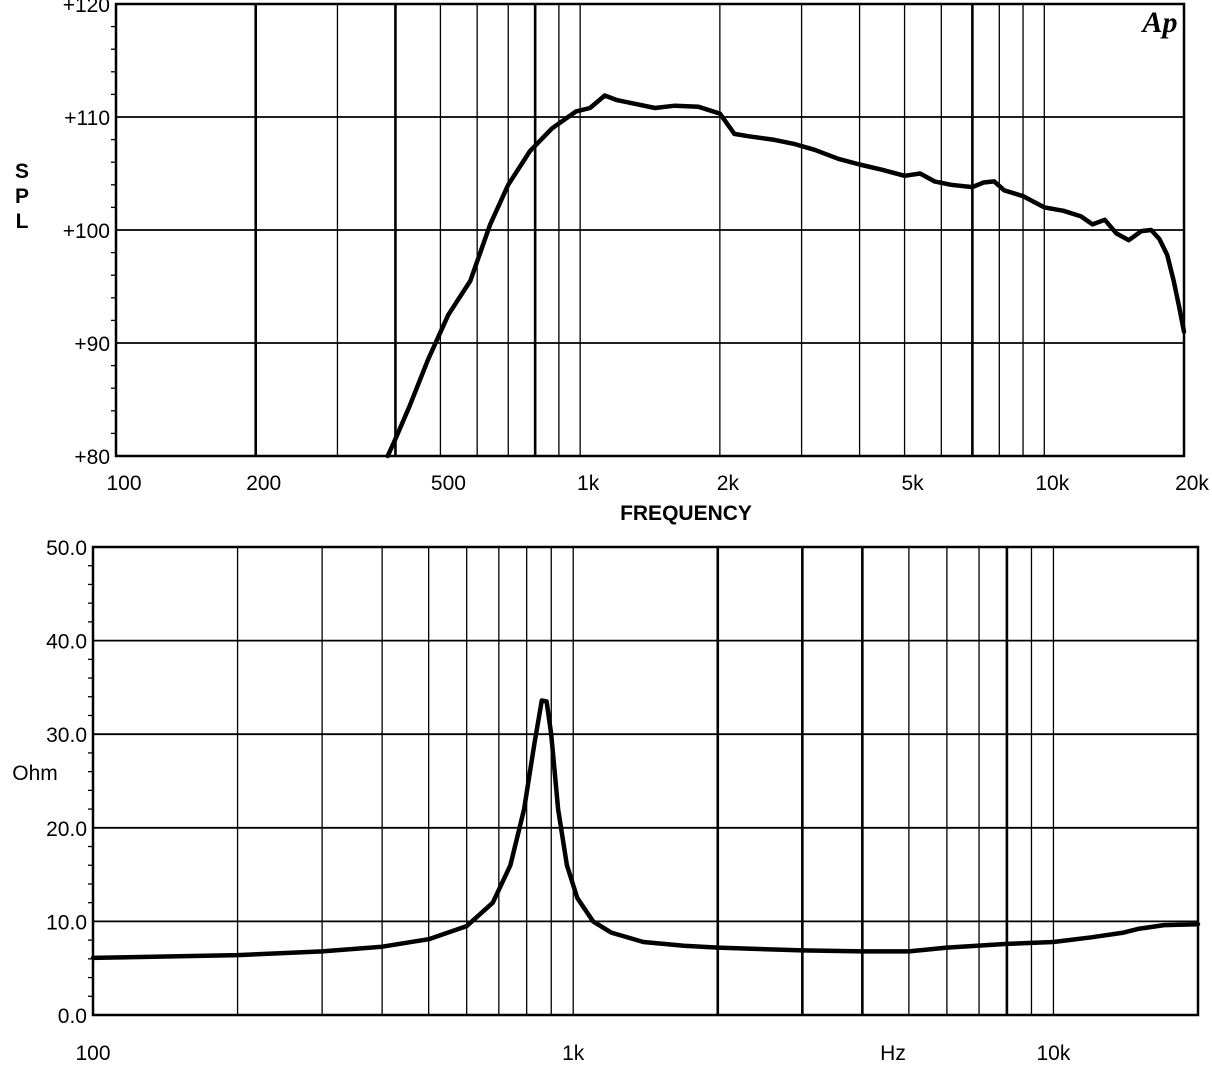 Image resolution: width=1212 pixels, height=1075 pixels. What do you see at coordinates (263, 483) in the screenshot?
I see `x-tick-label: 200` at bounding box center [263, 483].